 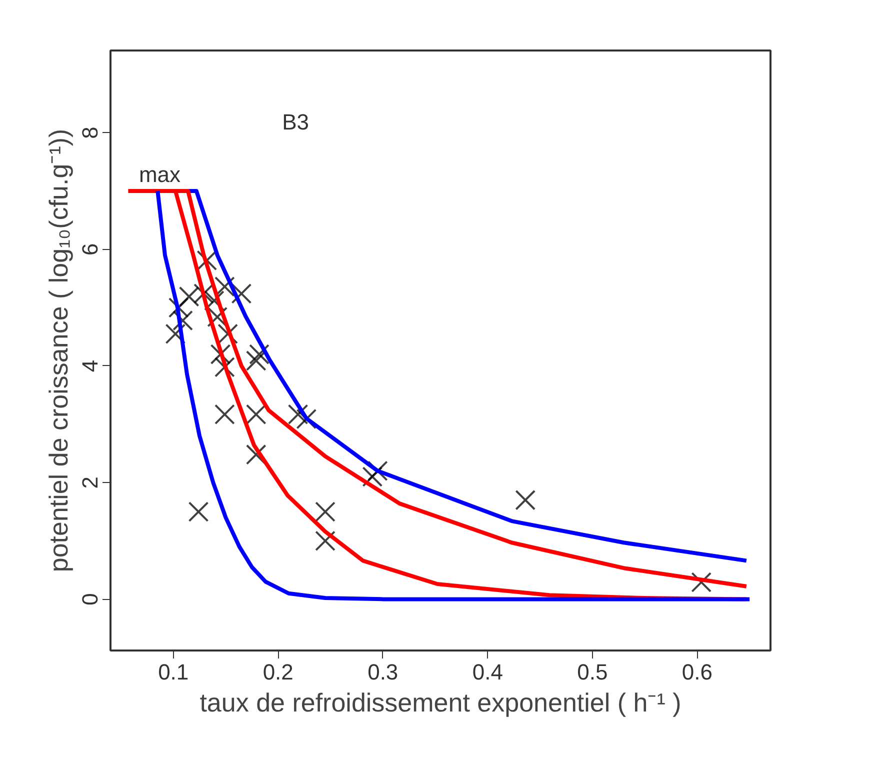 I want to click on y-tick-label: 6, so click(x=90, y=249).